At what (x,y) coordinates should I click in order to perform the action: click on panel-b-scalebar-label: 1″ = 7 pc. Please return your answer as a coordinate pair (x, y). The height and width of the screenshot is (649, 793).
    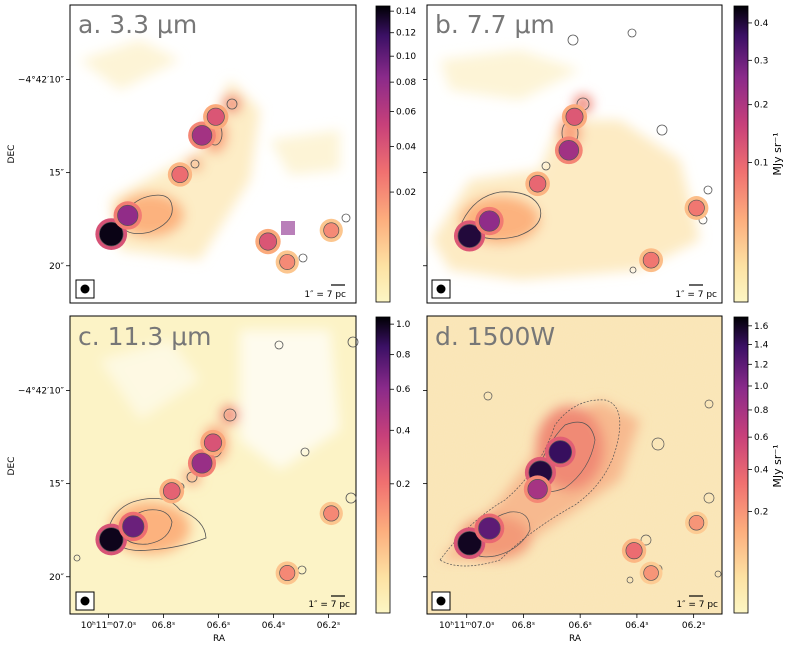
    Looking at the image, I should click on (696, 295).